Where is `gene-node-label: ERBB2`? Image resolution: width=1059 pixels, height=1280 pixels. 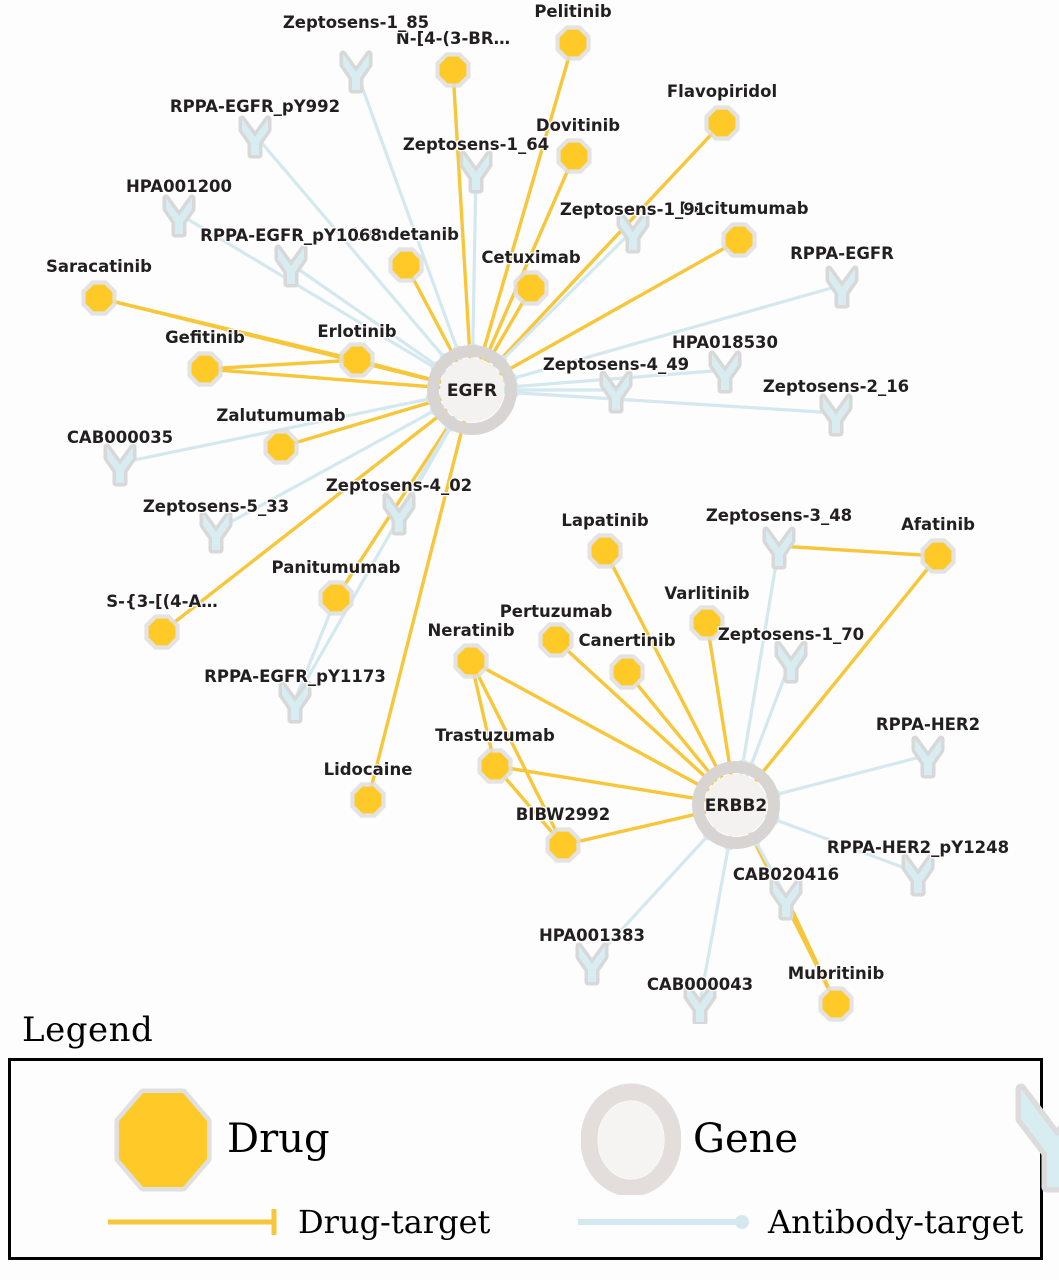 gene-node-label: ERBB2 is located at coordinates (736, 806).